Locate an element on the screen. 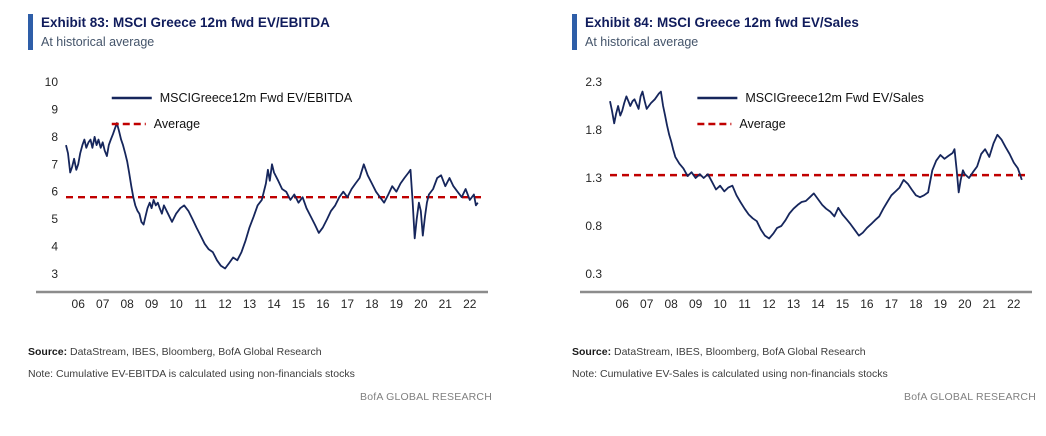 This screenshot has height=436, width=1046. svg-text: 9 is located at coordinates (54, 110).